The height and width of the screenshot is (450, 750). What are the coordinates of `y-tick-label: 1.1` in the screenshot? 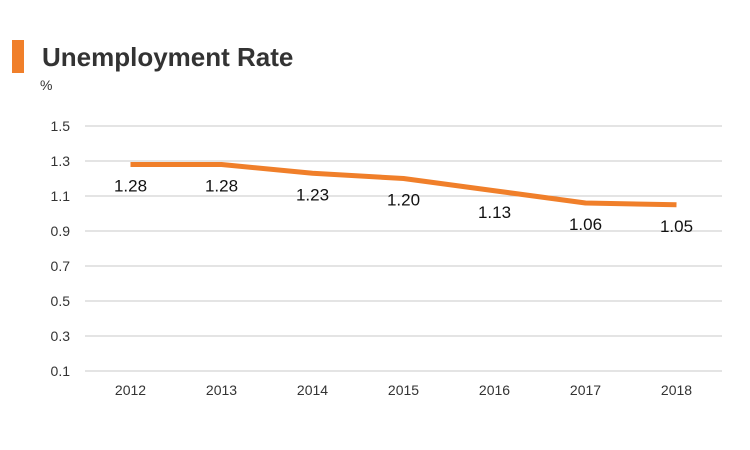 It's located at (61, 196).